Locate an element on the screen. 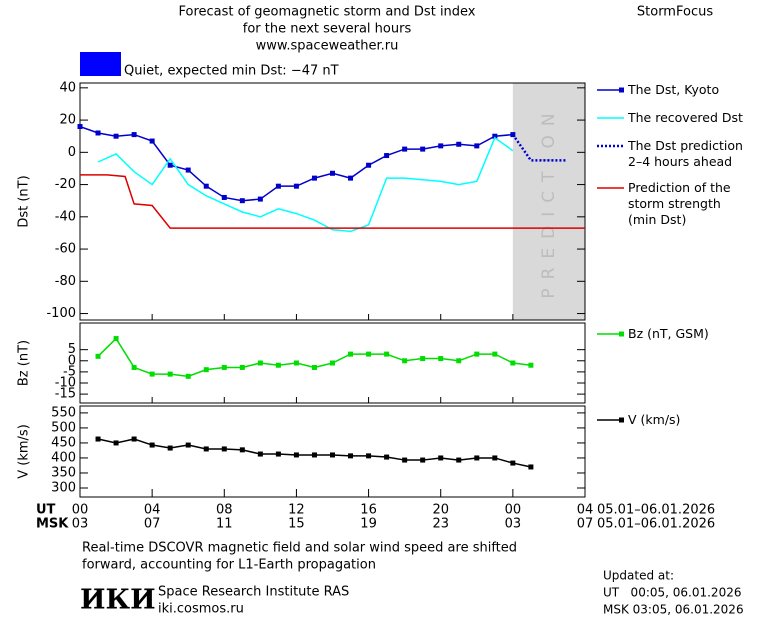 Image resolution: width=760 pixels, height=620 pixels. prediction-label: PREDICTION is located at coordinates (549, 201).